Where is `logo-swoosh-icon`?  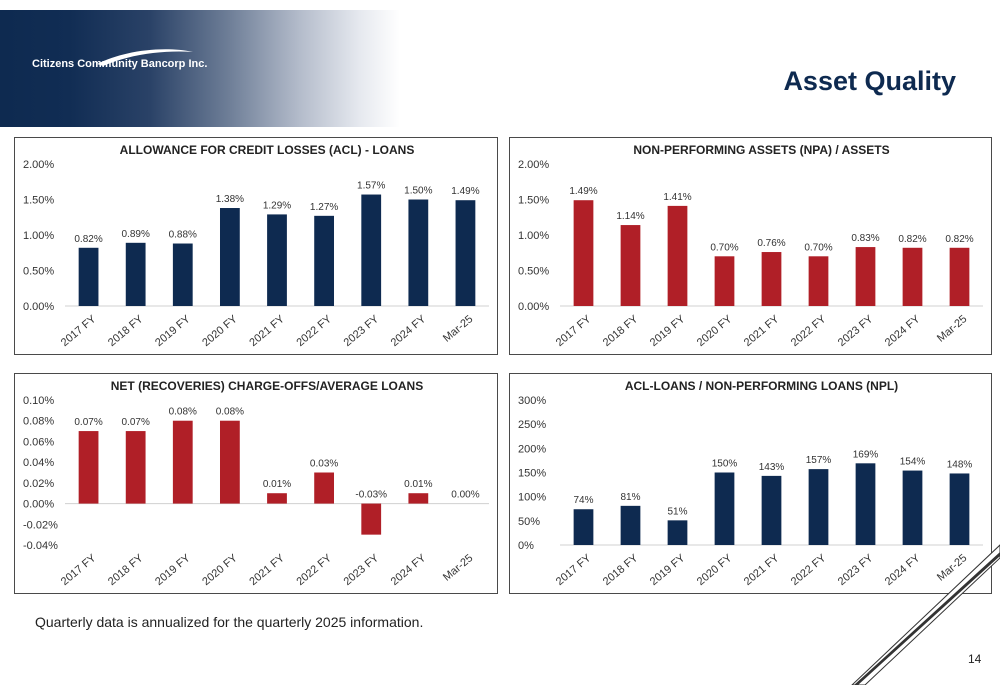
logo-swoosh-icon is located at coordinates (145, 57).